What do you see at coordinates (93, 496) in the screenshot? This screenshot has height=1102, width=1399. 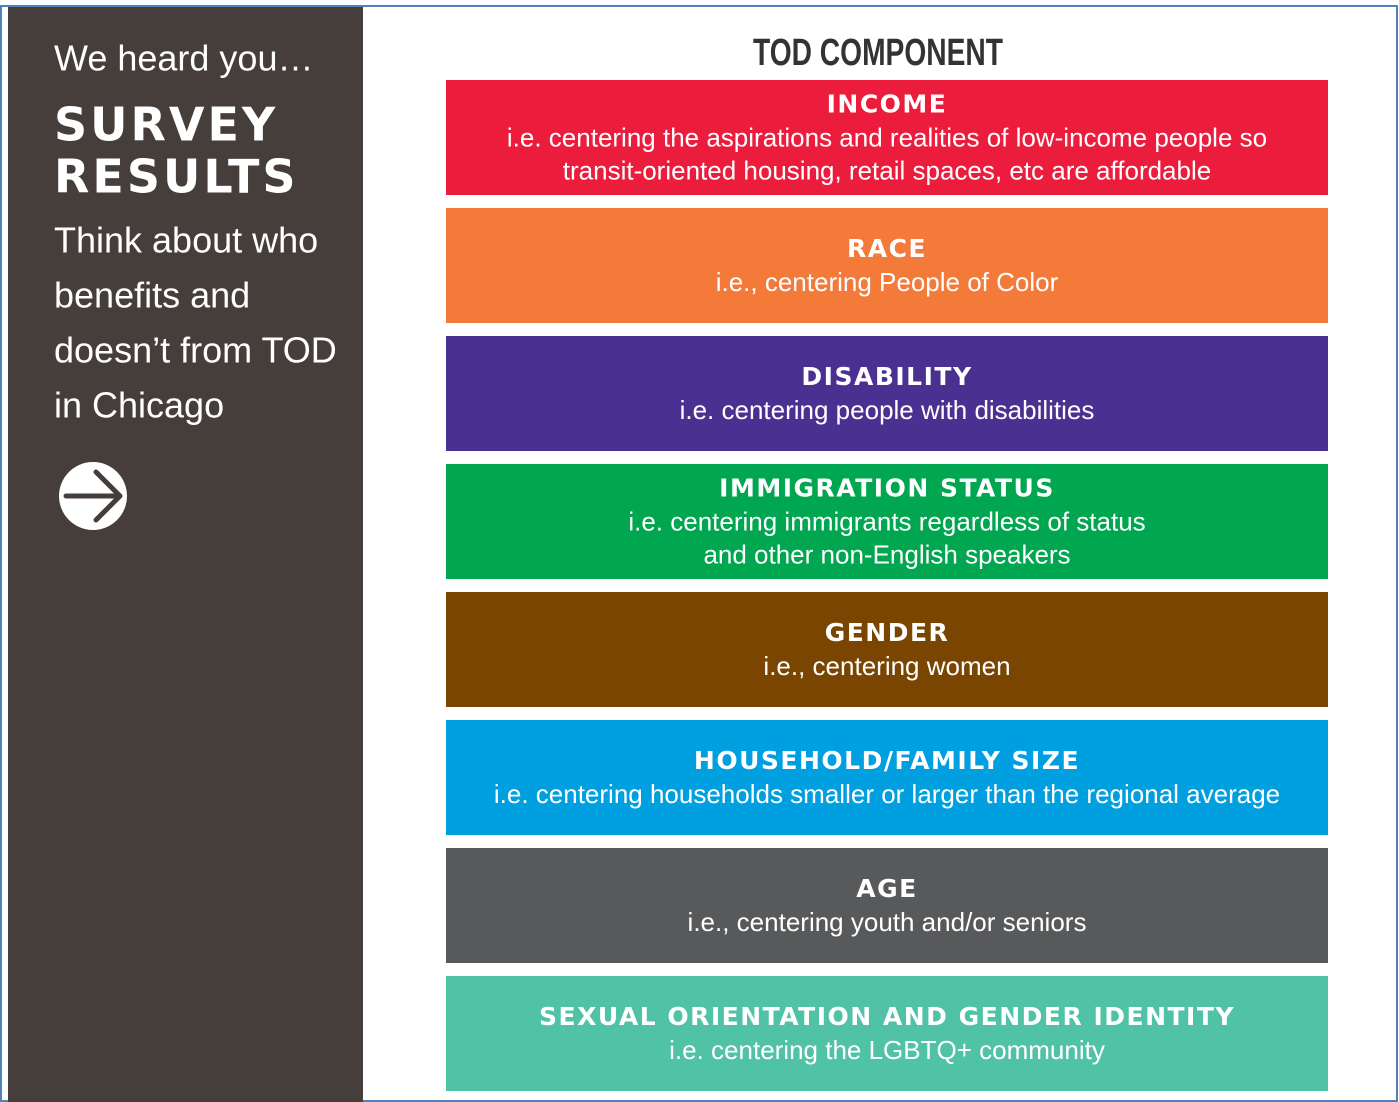 I see `arrow-icon` at bounding box center [93, 496].